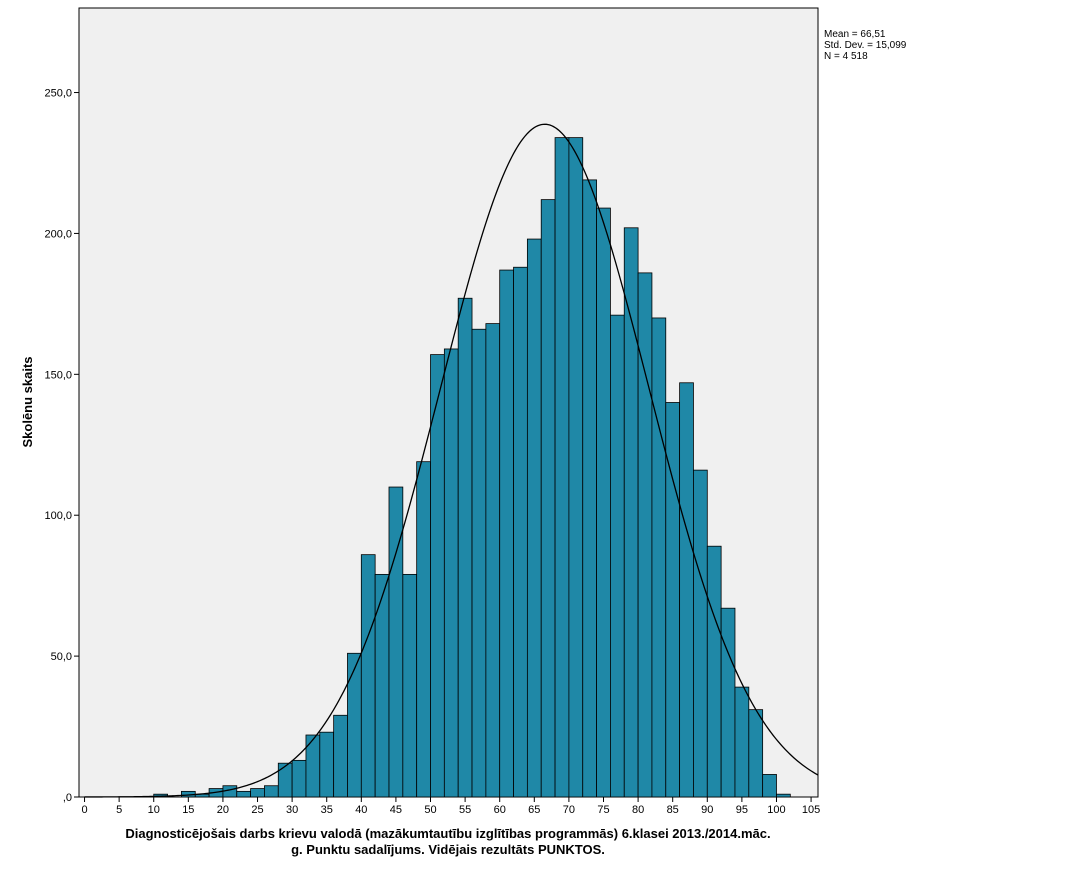  I want to click on x-tick-label: 10, so click(154, 810).